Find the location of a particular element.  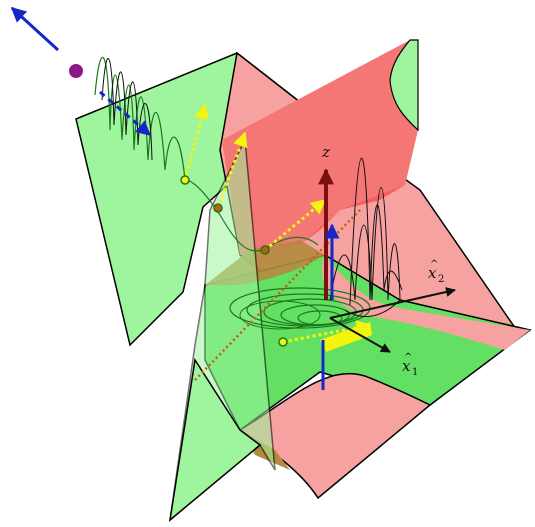

z-axis-label: z is located at coordinates (325, 152).